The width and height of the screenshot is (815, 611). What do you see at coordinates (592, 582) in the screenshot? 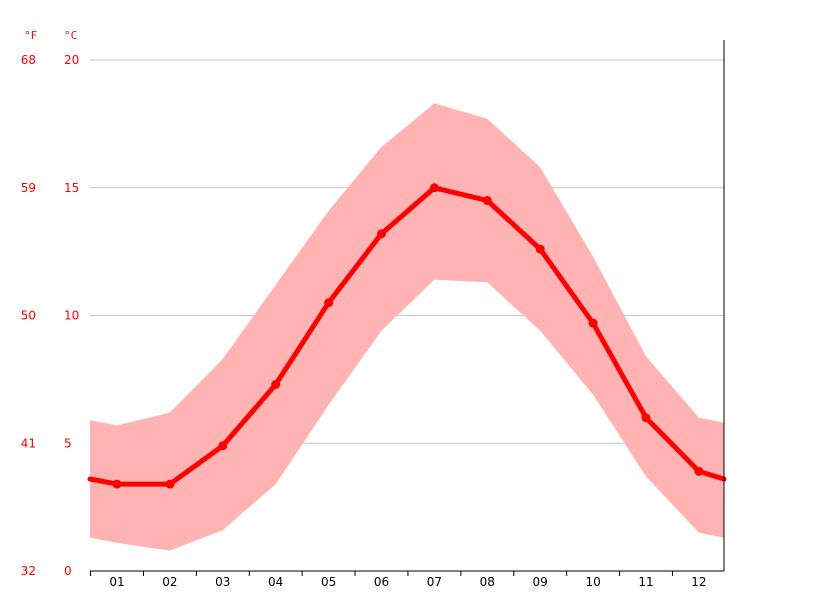
I see `x-tick-label: 10` at bounding box center [592, 582].